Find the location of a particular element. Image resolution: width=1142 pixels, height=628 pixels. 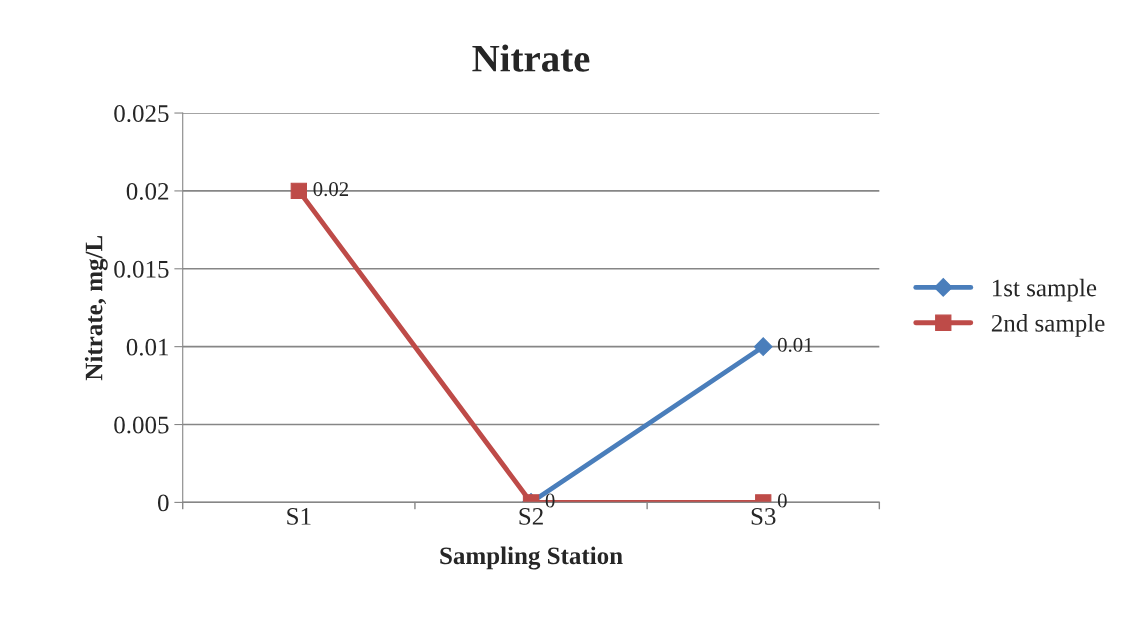

y-axis-title: Nitrate, mg/L is located at coordinates (96, 308).